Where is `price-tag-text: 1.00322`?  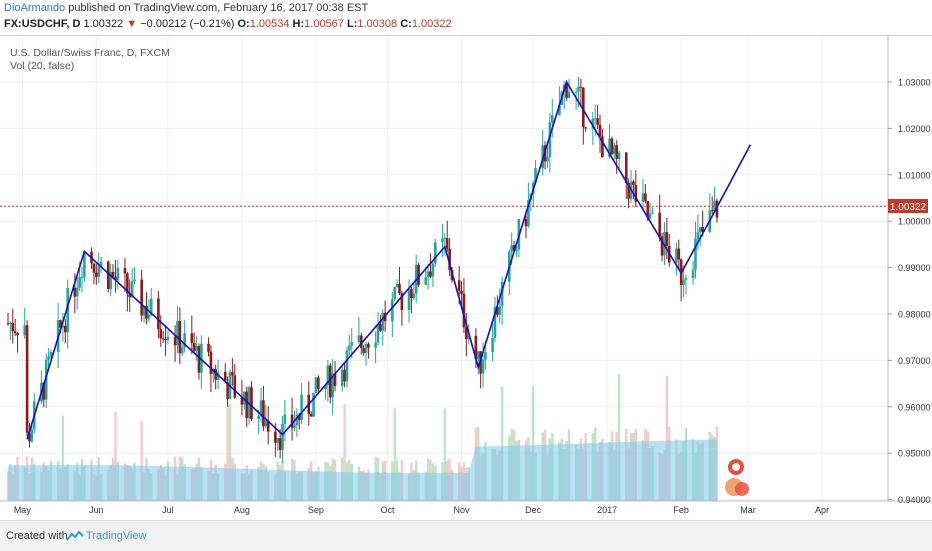 price-tag-text: 1.00322 is located at coordinates (908, 207).